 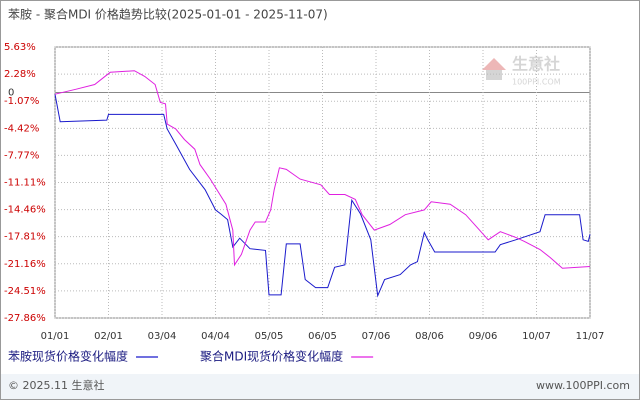 I want to click on x-tick-label: 09/06, so click(x=483, y=336).